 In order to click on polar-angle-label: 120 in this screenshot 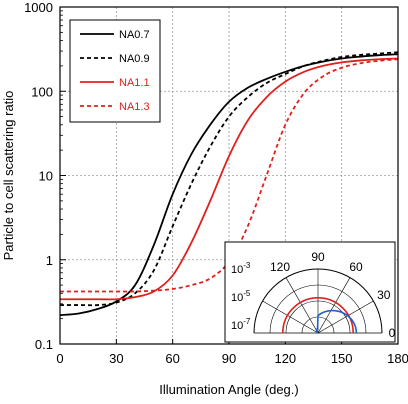, I will do `click(280, 267)`.